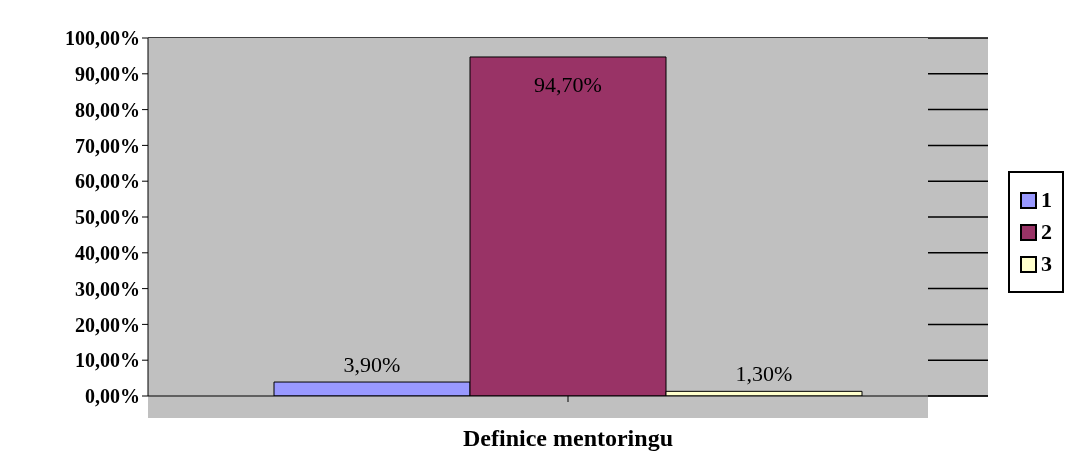 The width and height of the screenshot is (1082, 464). Describe the element at coordinates (107, 181) in the screenshot. I see `y-tick-label: 60,00%` at that location.